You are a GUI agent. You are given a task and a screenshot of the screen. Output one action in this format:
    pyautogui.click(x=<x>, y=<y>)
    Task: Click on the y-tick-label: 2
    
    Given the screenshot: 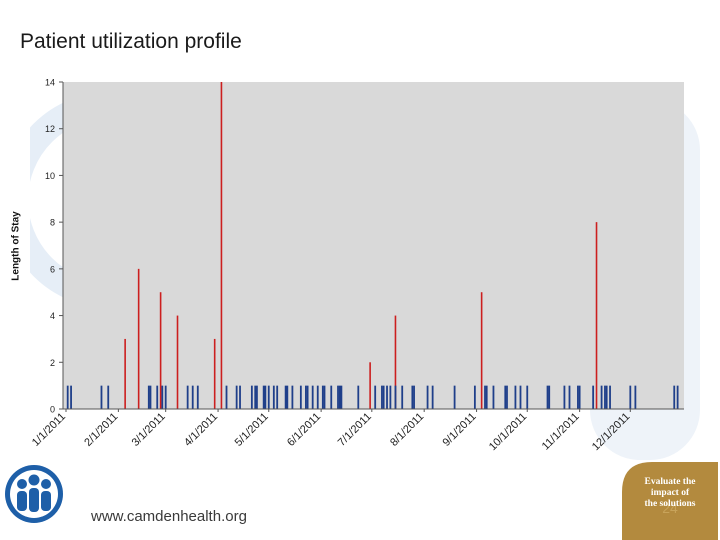 What is the action you would take?
    pyautogui.click(x=52, y=363)
    